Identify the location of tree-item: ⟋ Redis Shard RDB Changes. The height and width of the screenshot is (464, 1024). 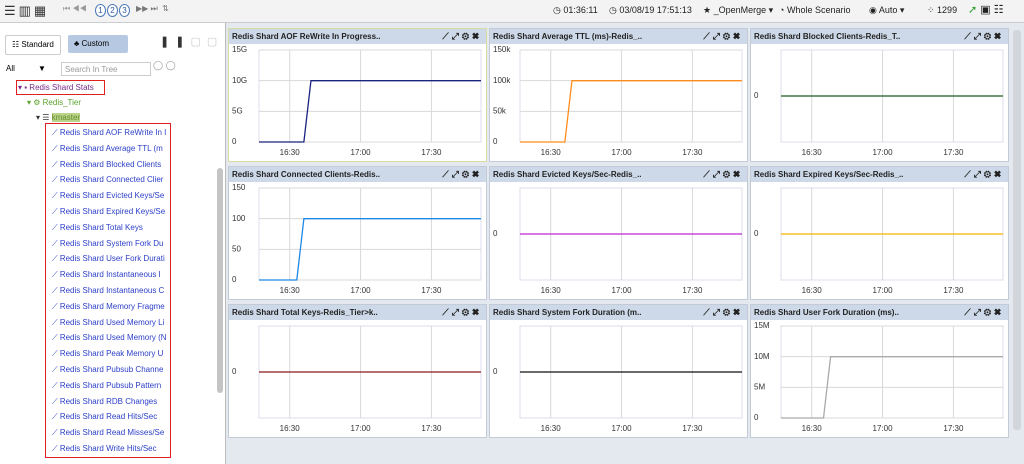
(105, 401).